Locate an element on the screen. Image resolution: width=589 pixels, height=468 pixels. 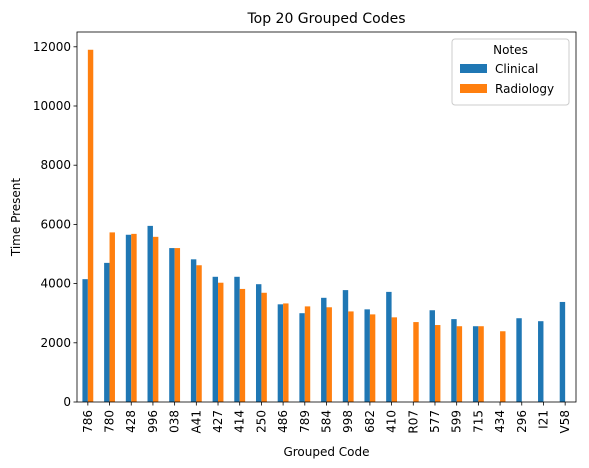
x-tick-label: 789 is located at coordinates (305, 421).